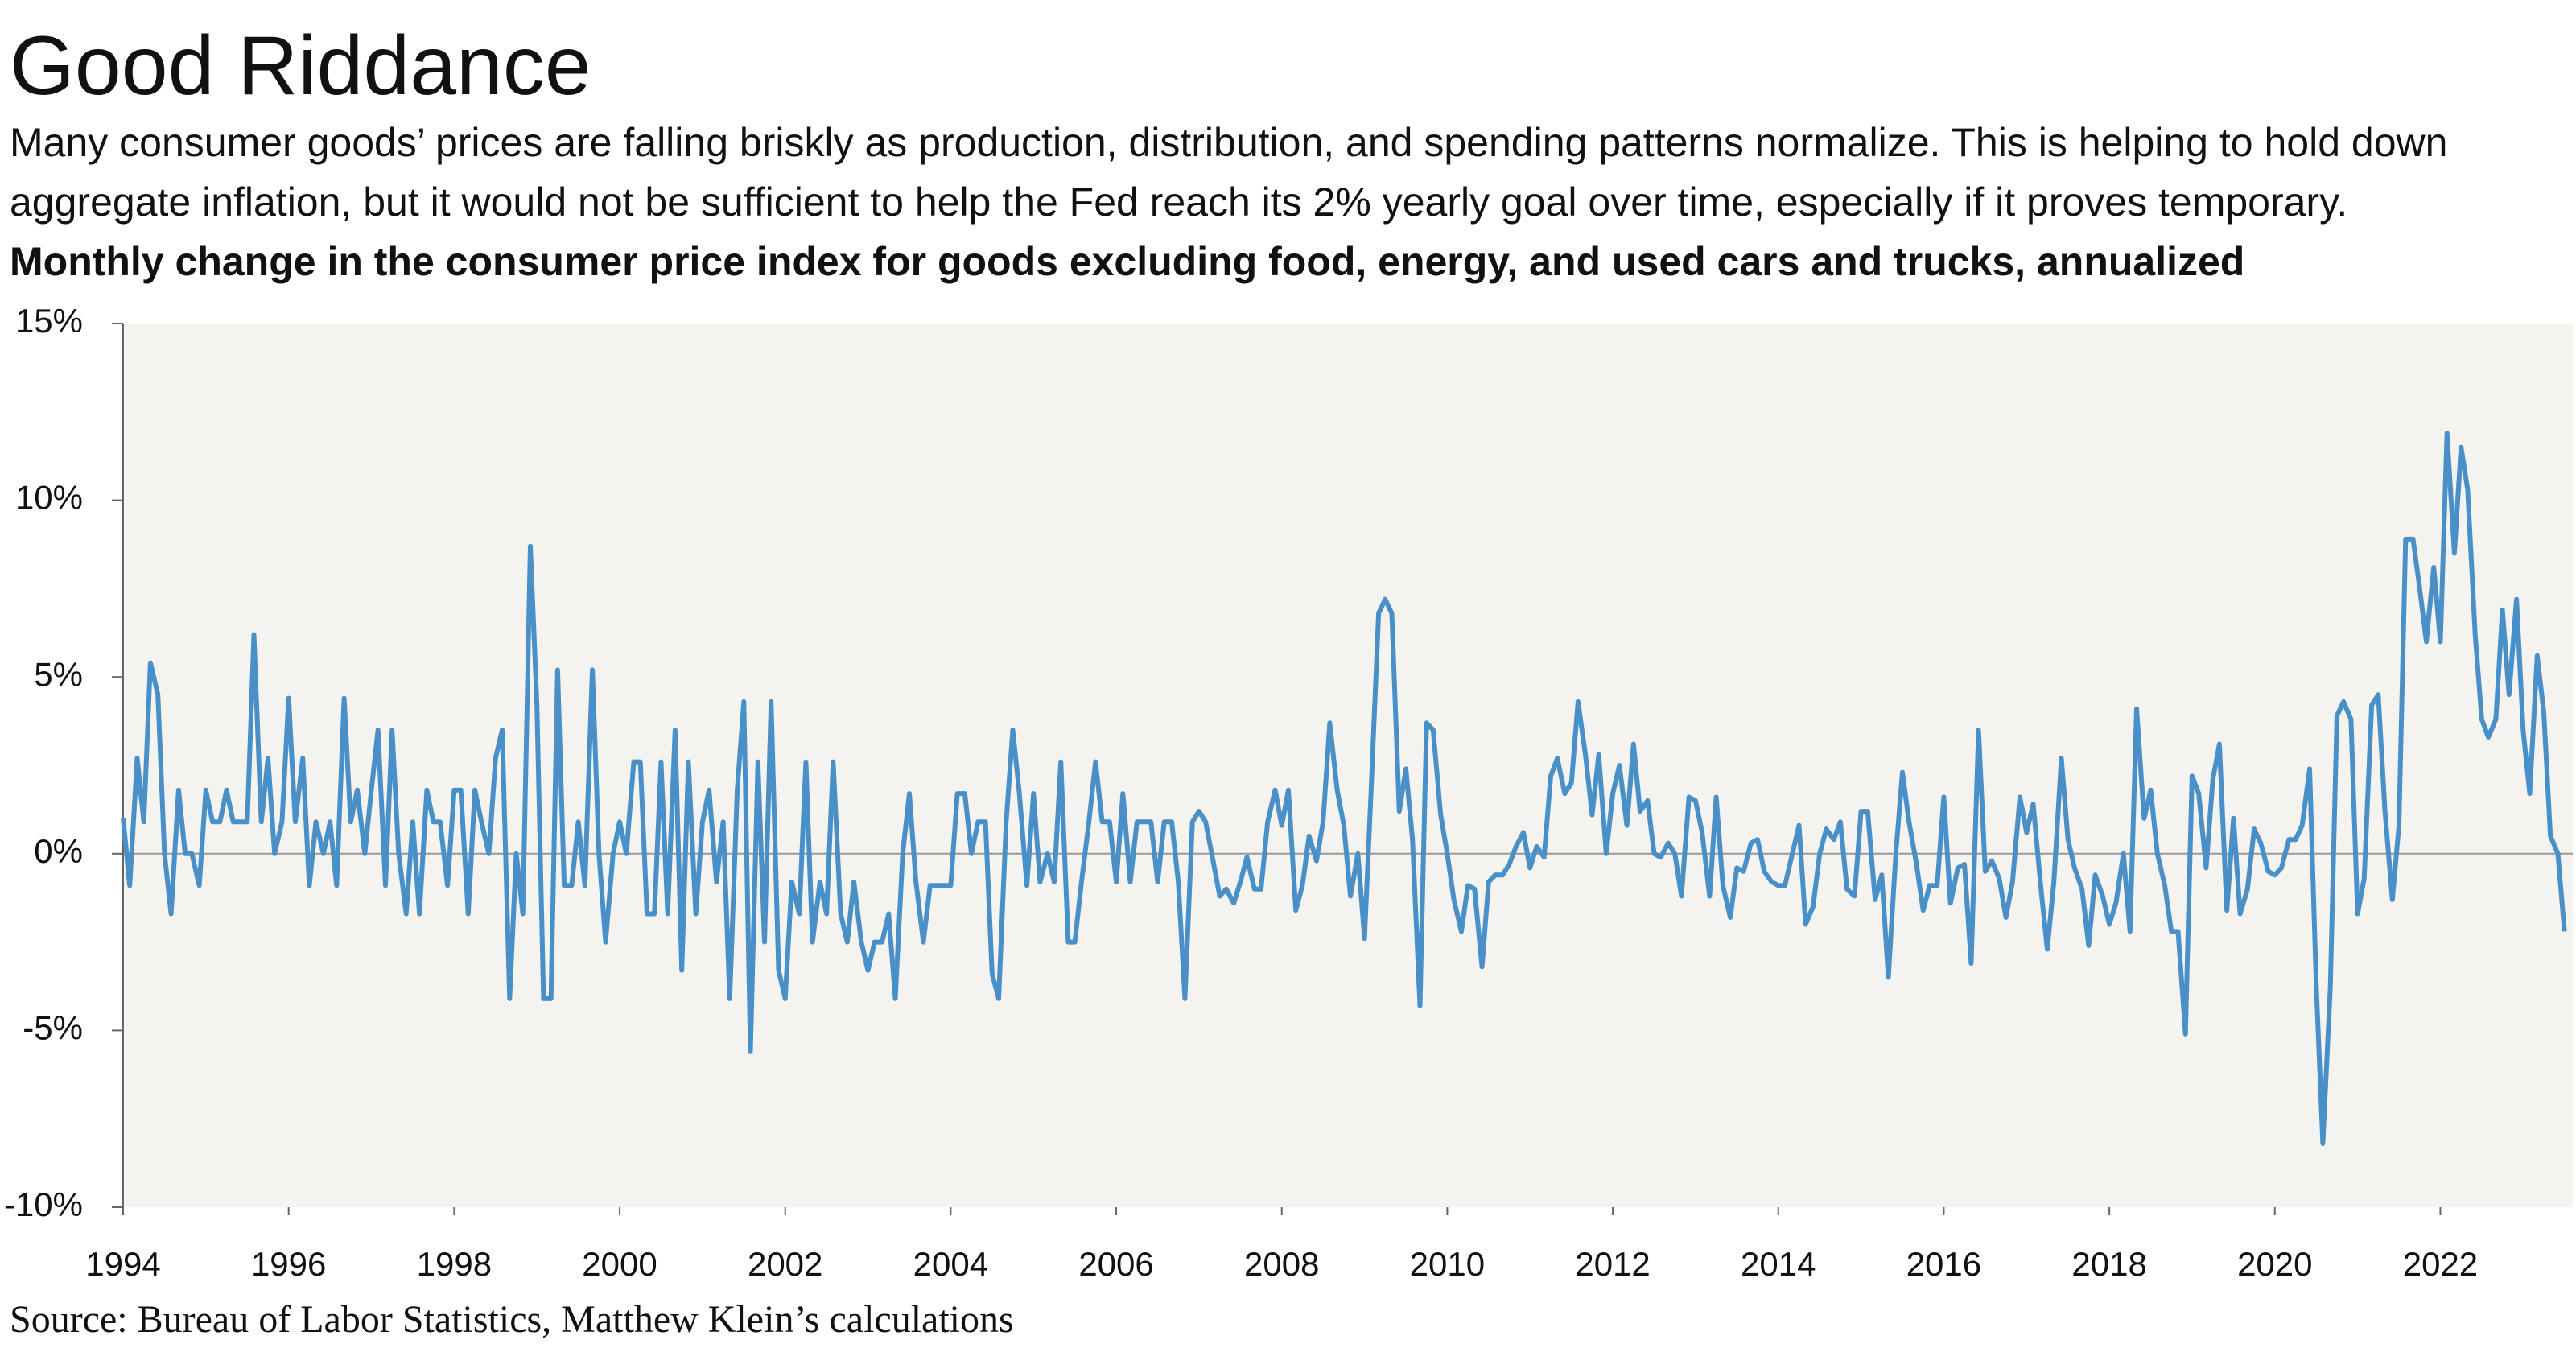 Image resolution: width=2576 pixels, height=1352 pixels. I want to click on y-tick-label: 15%, so click(49, 321).